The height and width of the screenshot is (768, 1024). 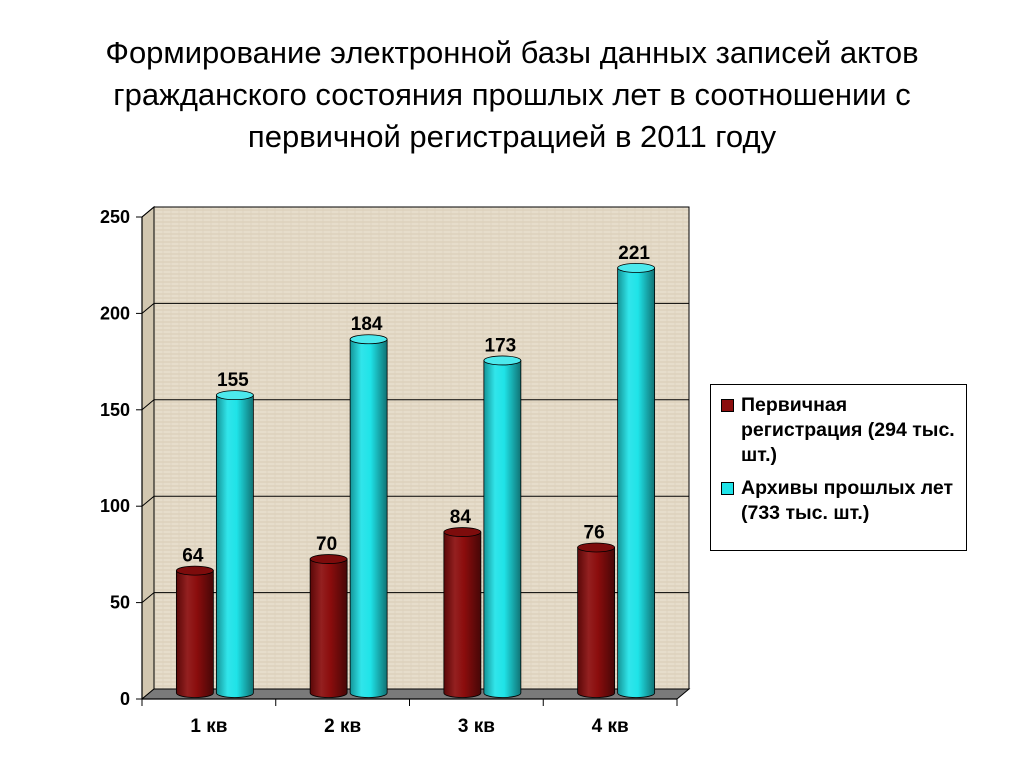 What do you see at coordinates (501, 345) in the screenshot?
I see `bar-value-label: 173` at bounding box center [501, 345].